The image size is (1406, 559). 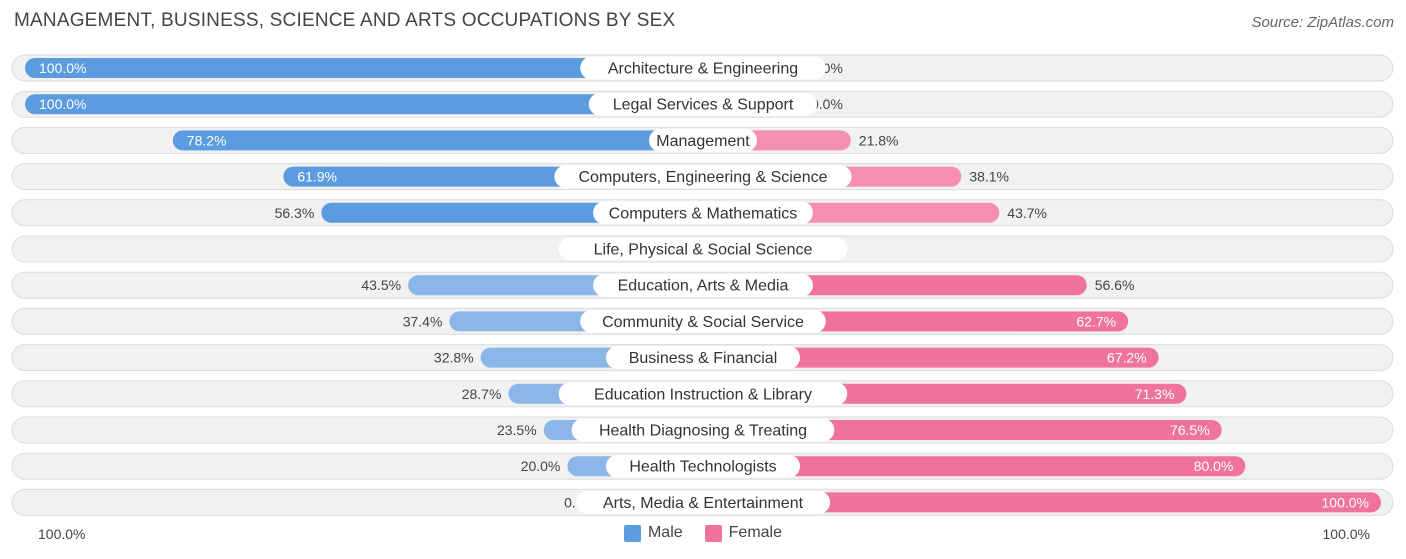 I want to click on category-pill-life-physical-social-science, so click(x=703, y=249).